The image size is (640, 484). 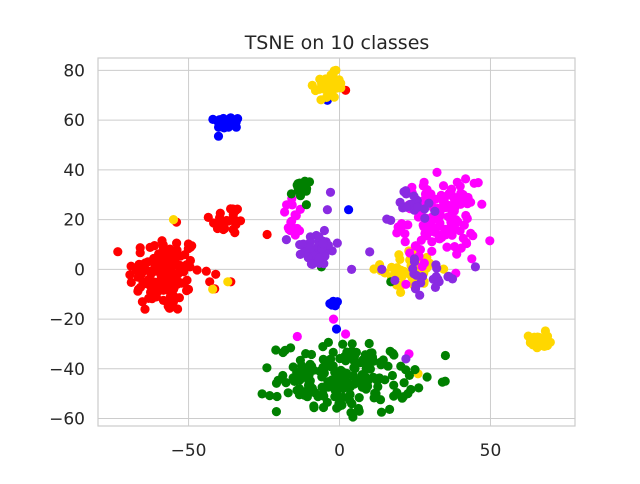 I want to click on y-tick-label: −60, so click(x=67, y=420).